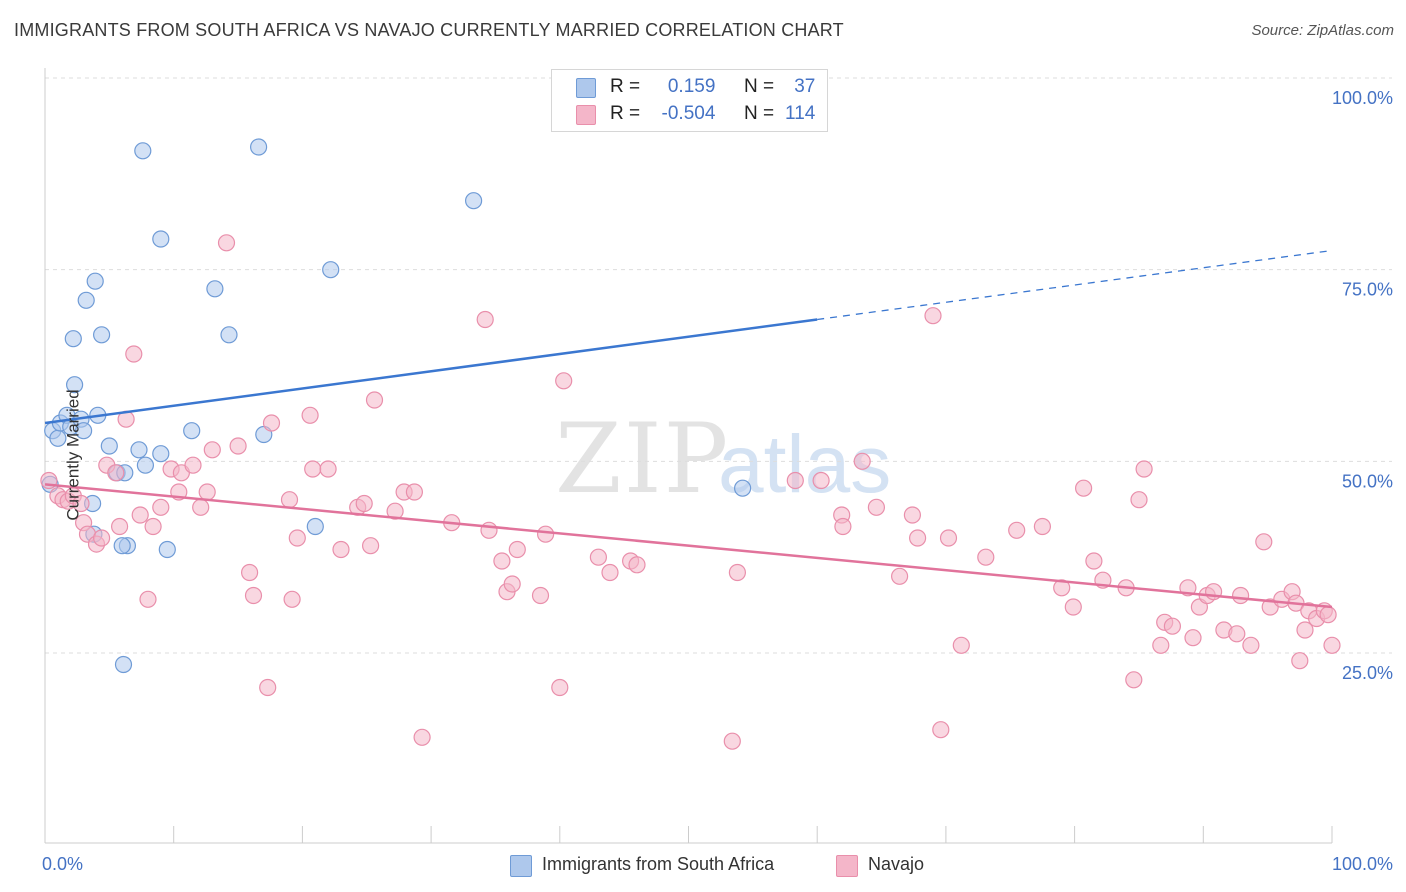 This screenshot has height=892, width=1406. I want to click on legend-r-value: 0.159, so click(691, 86).